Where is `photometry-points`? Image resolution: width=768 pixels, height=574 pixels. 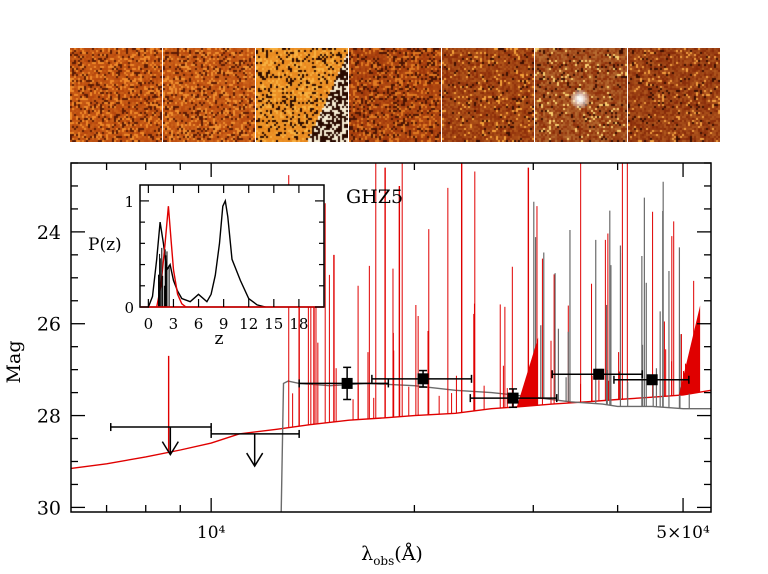 photometry-points is located at coordinates (399, 417).